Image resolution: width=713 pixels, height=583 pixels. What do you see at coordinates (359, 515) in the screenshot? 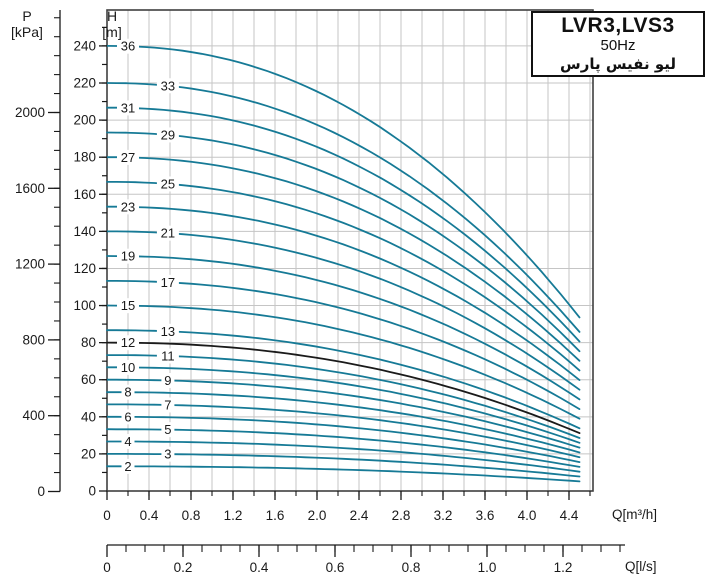
I see `svg-text: 2.4` at bounding box center [359, 515].